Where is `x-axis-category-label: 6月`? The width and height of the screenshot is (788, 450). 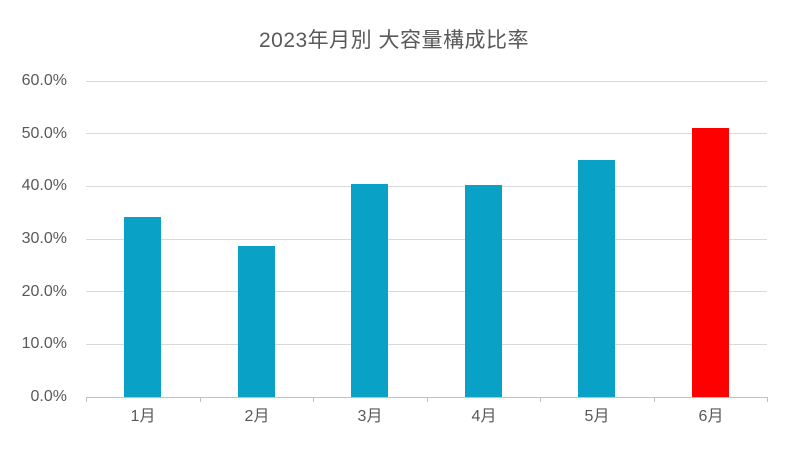
x-axis-category-label: 6月 is located at coordinates (711, 416).